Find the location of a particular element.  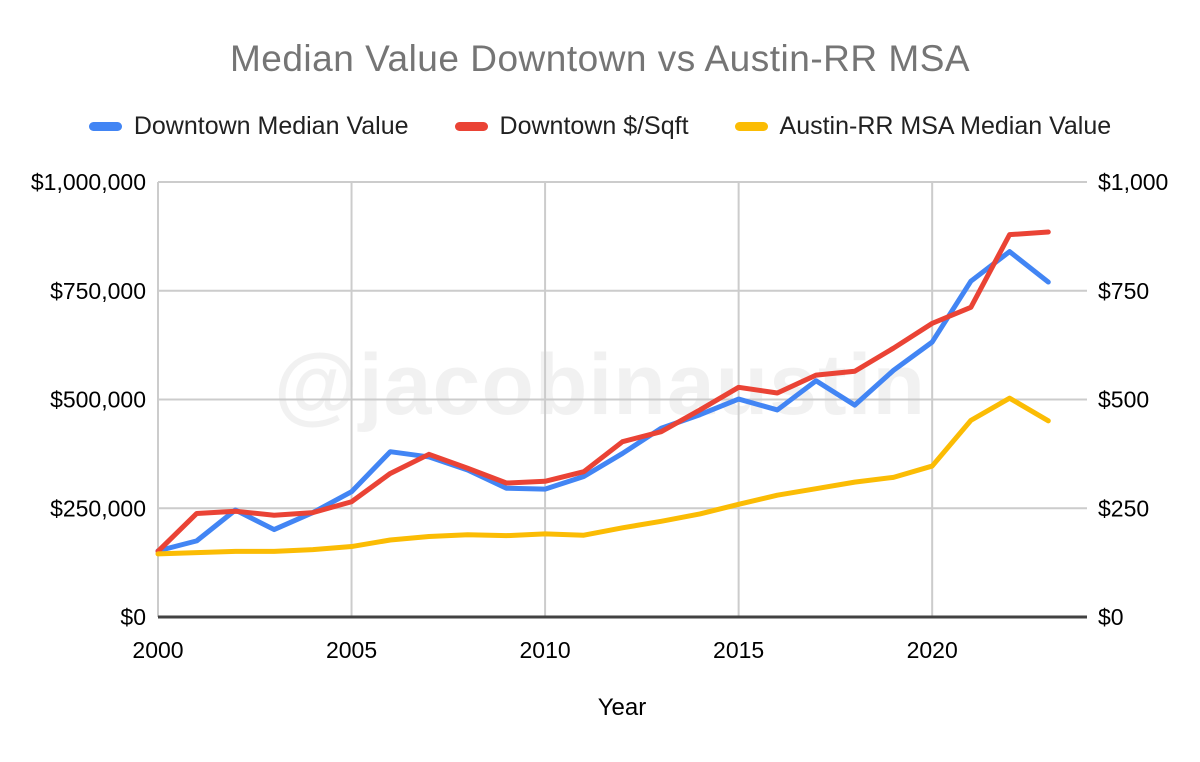

right-axis-tick-label: $500 is located at coordinates (1123, 400).